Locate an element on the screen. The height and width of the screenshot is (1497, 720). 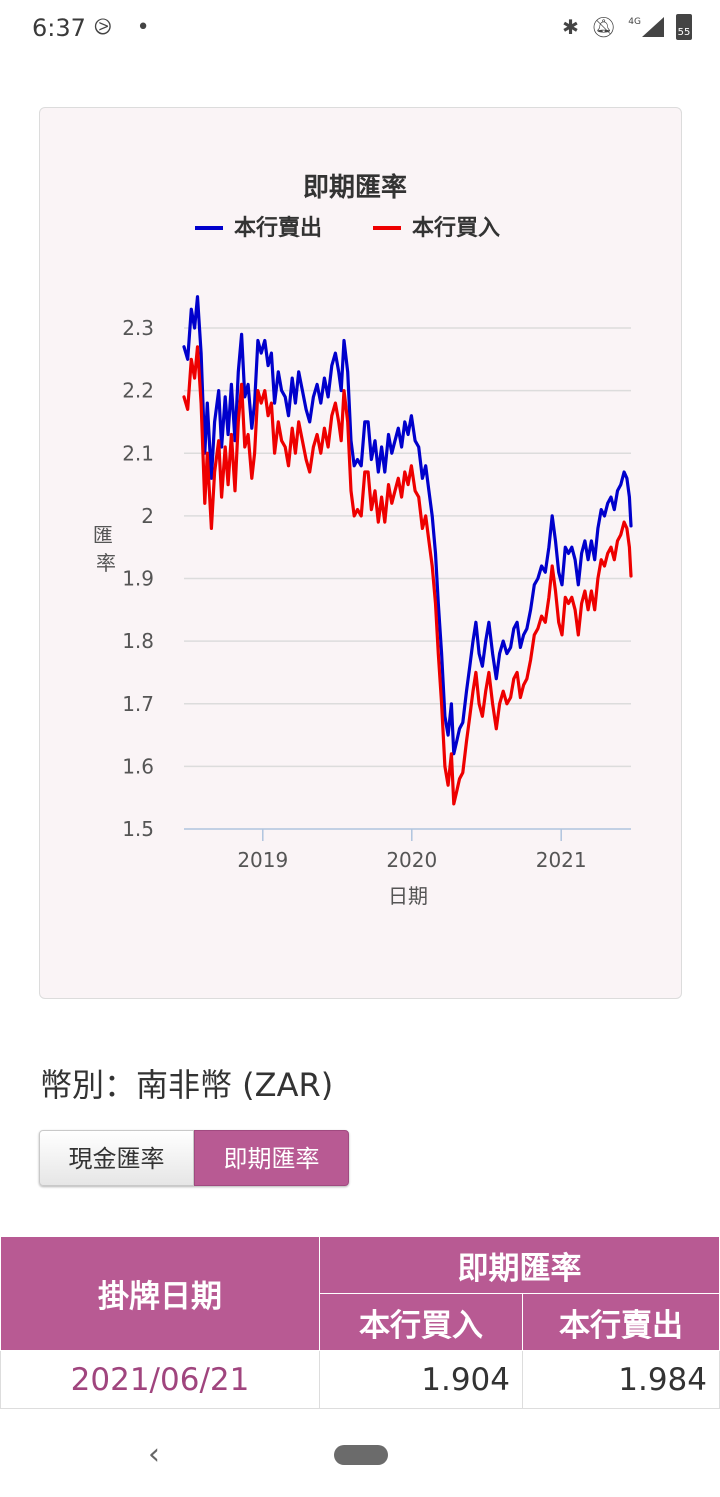
status-left-icons: ⧁ • is located at coordinates (122, 27).